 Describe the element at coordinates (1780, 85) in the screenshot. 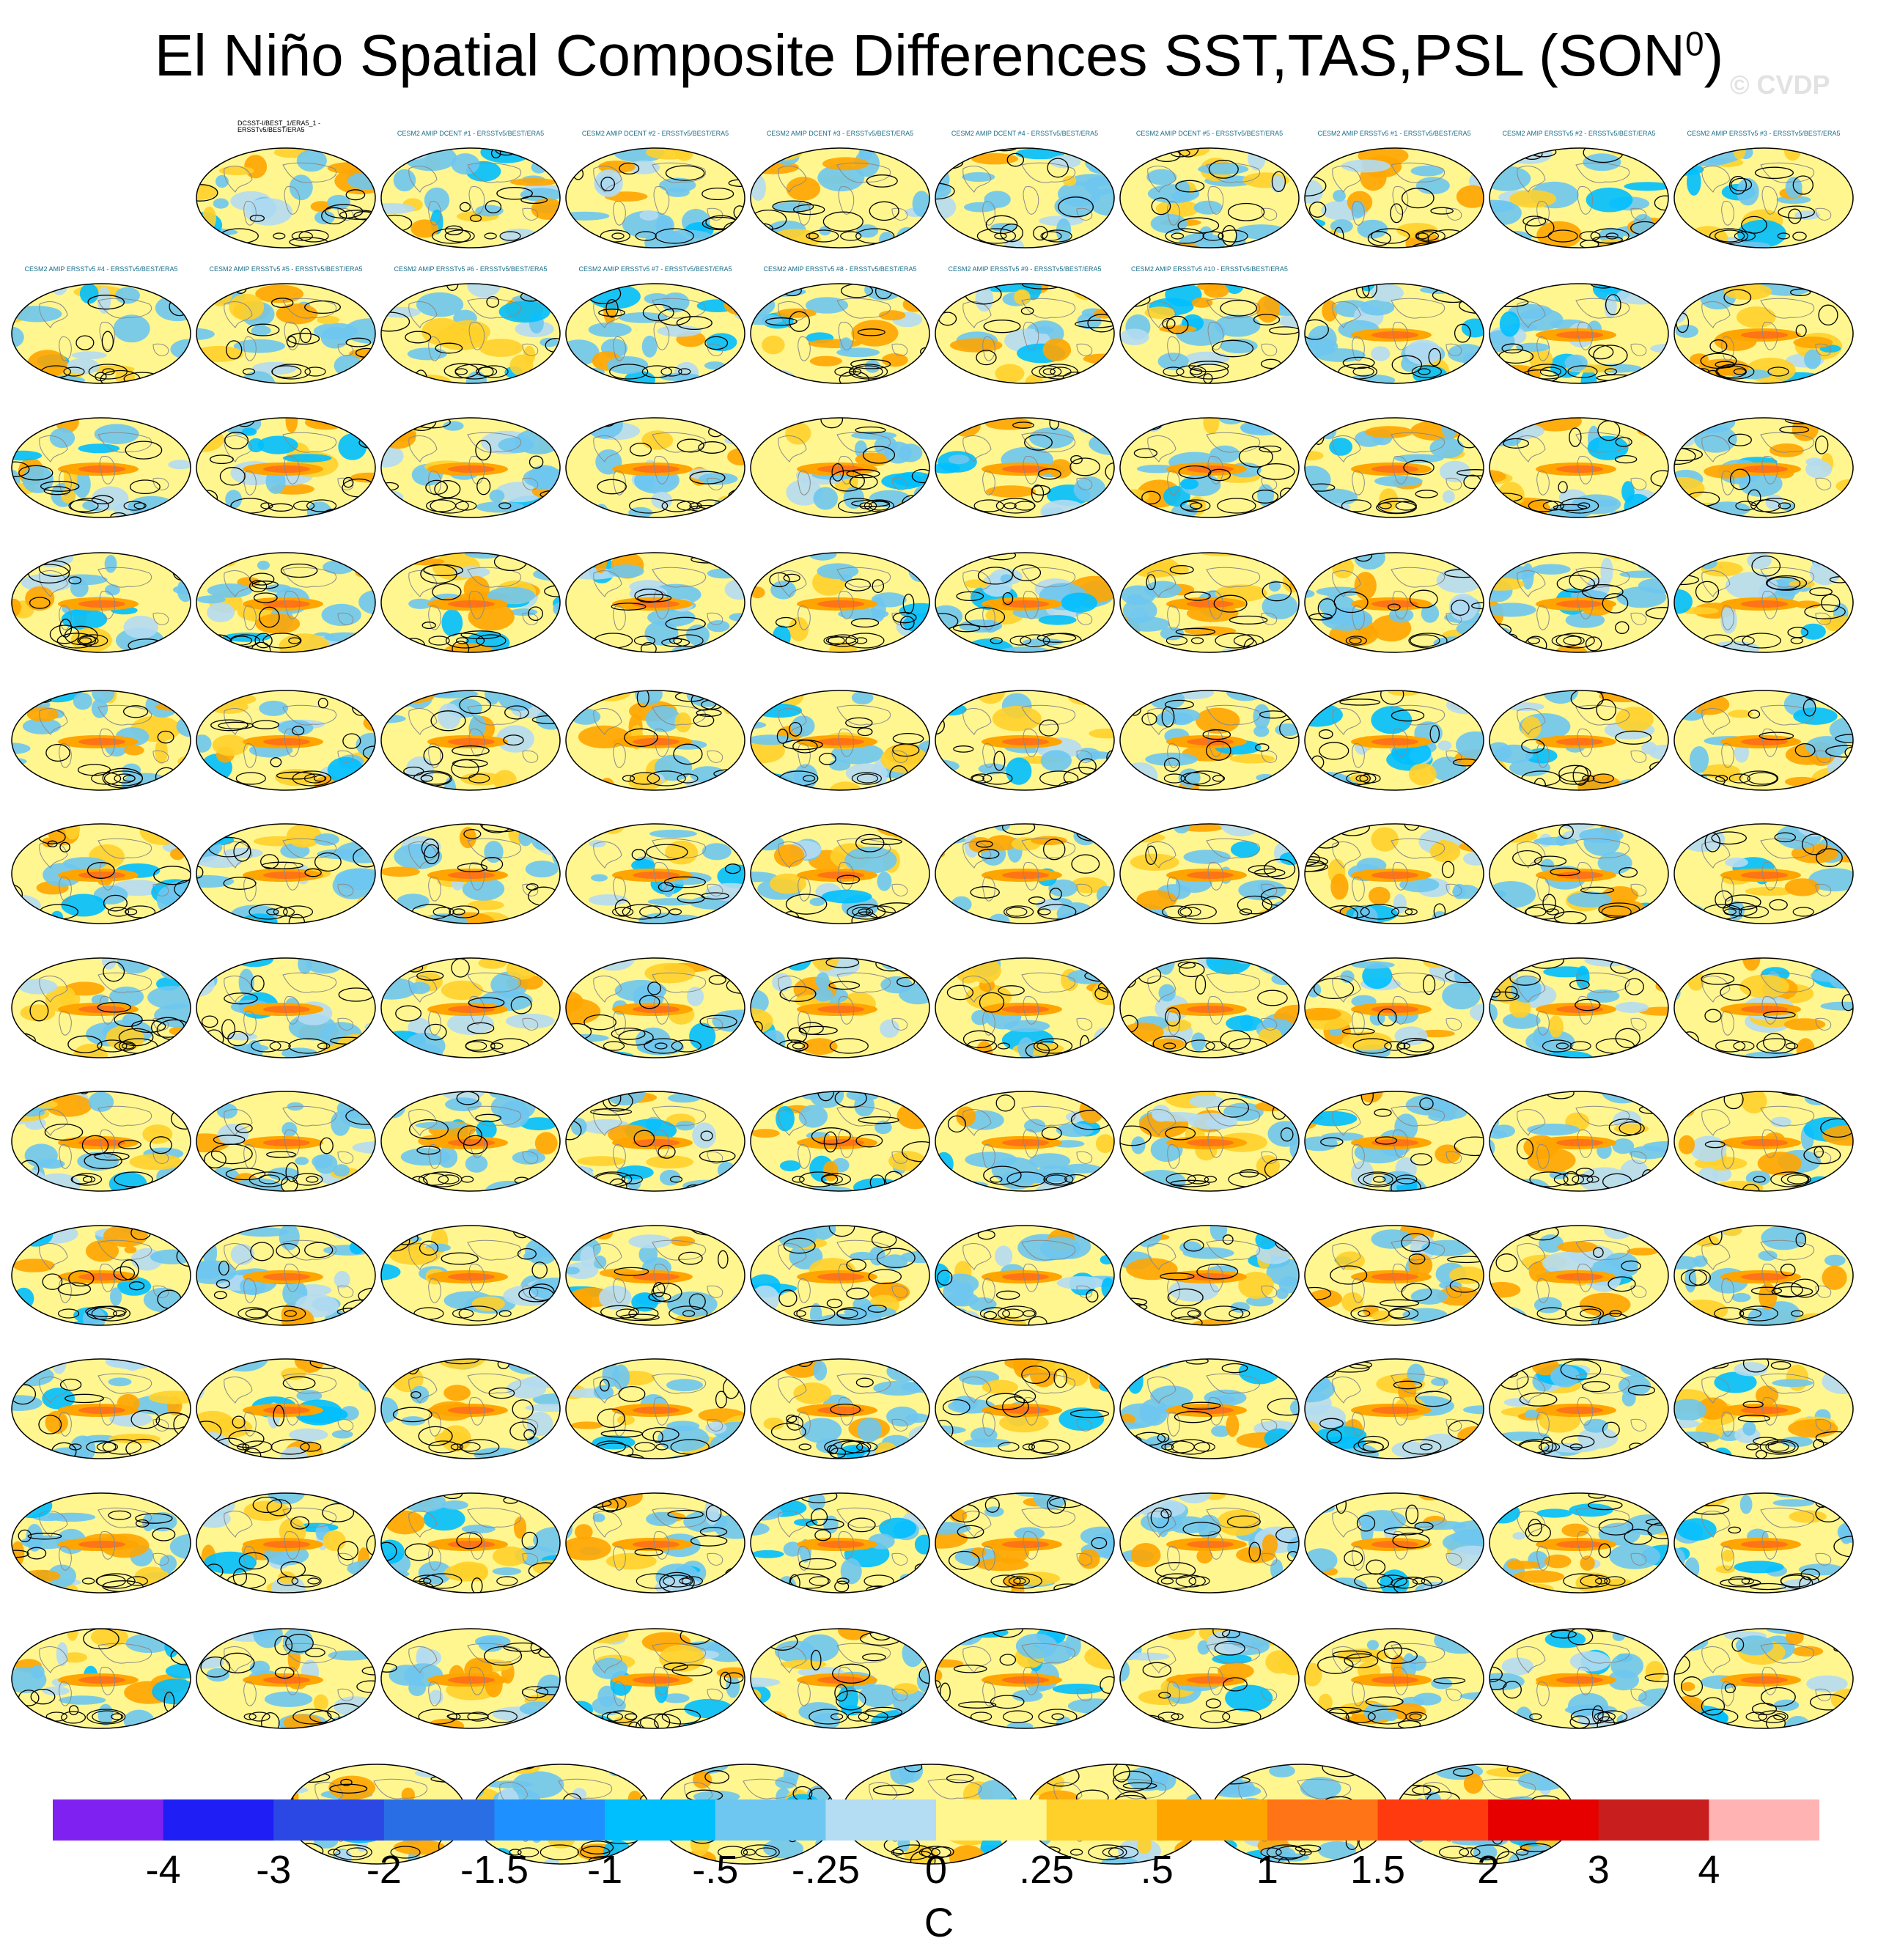

I see `cvdp-watermark: © CVDP` at that location.